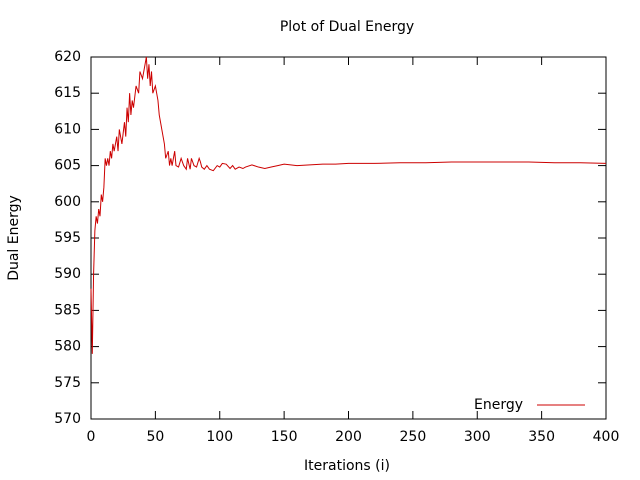 This screenshot has width=640, height=480. I want to click on x-tick-label: 400, so click(606, 437).